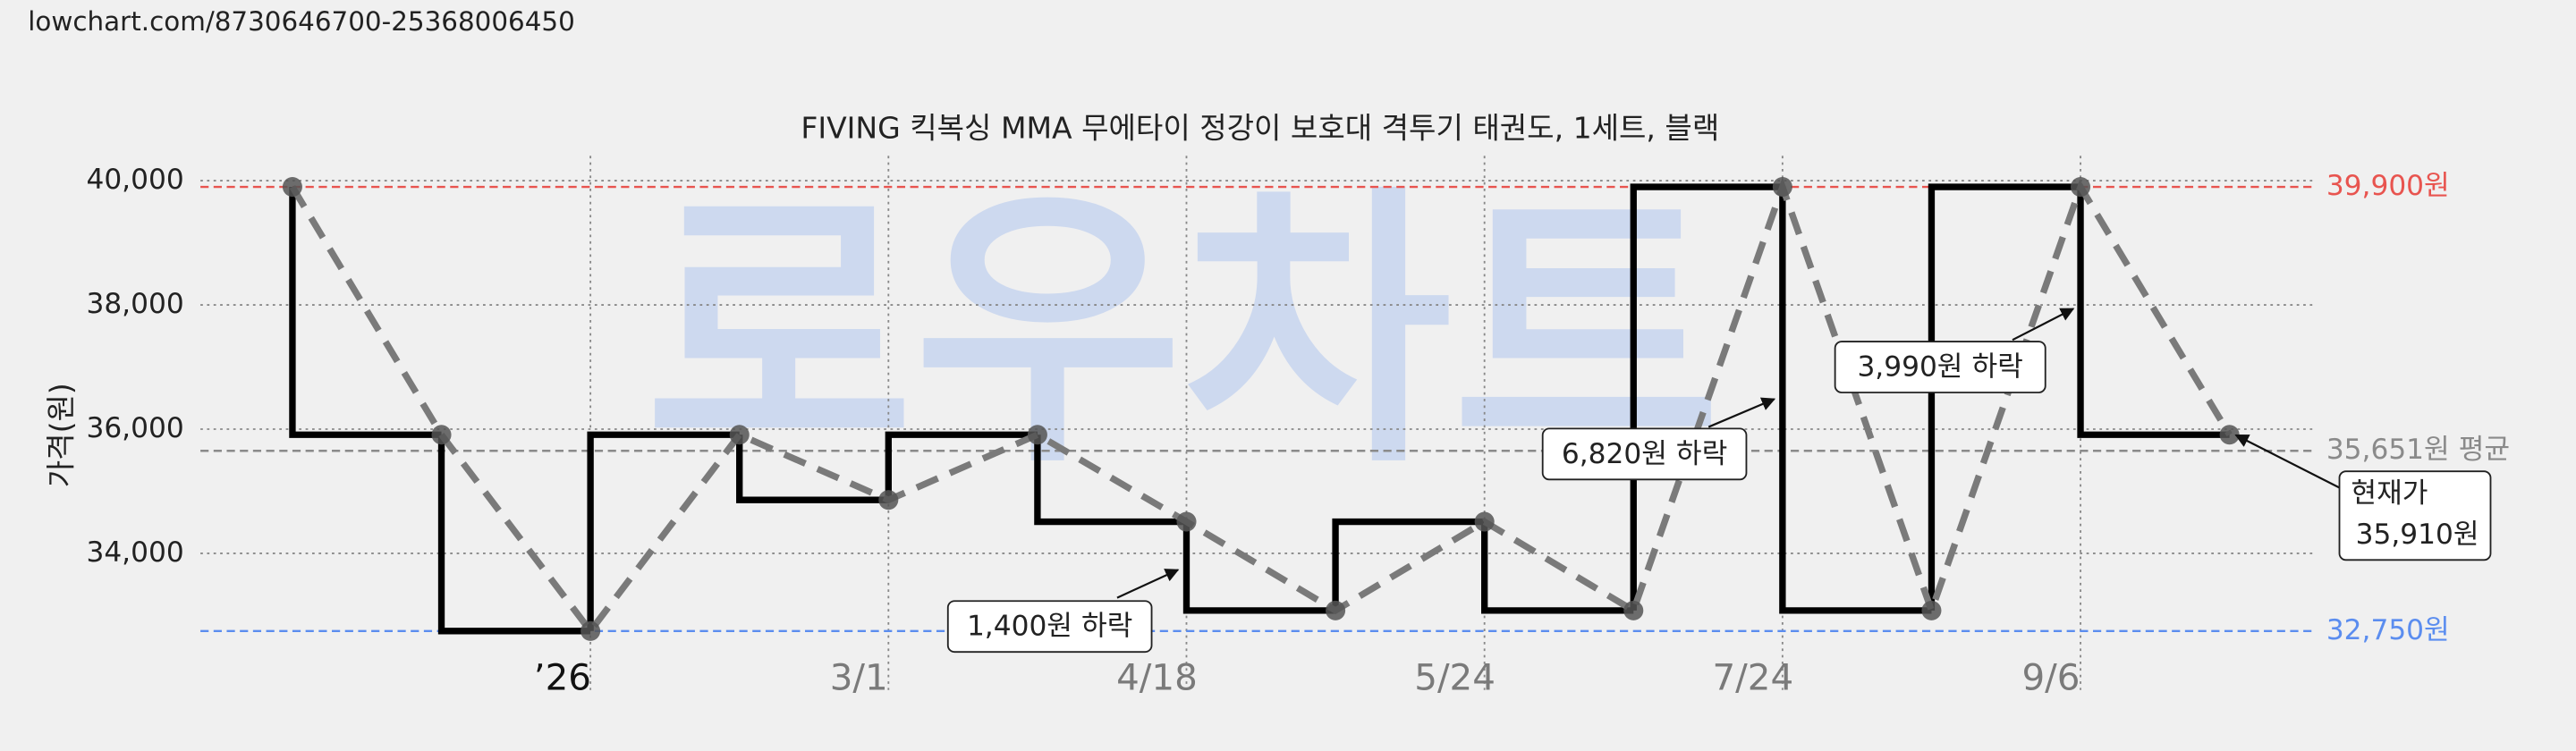  I want to click on x-tick-label: 9/6, so click(2050, 676).